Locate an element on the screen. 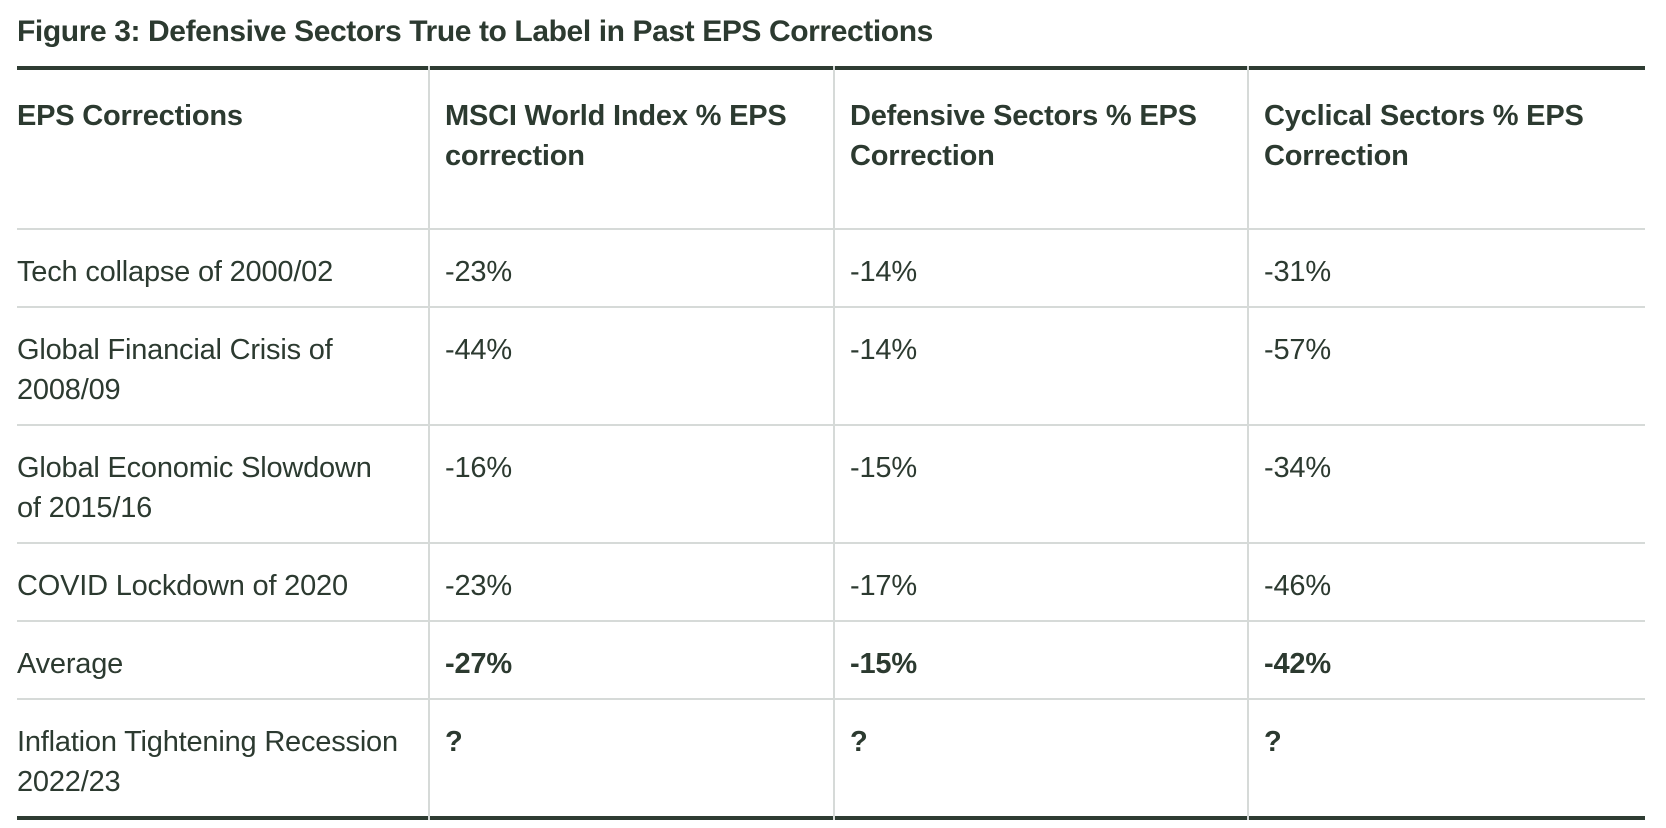  value-cell: -27% is located at coordinates (631, 659).